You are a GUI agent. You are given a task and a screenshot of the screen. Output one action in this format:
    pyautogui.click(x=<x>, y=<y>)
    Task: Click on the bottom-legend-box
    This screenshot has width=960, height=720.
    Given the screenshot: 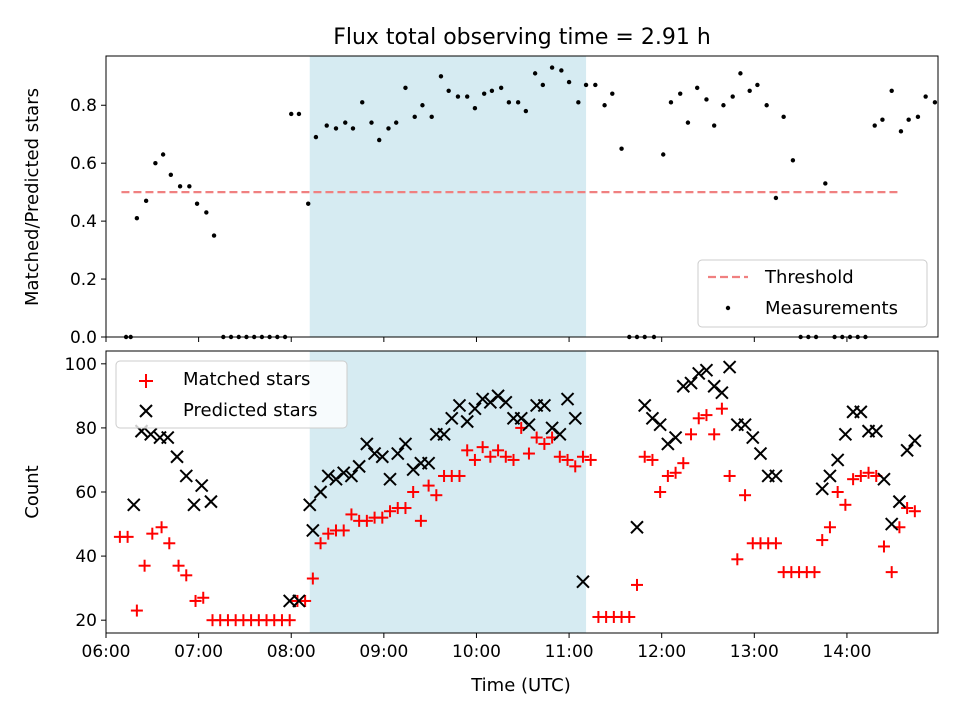 What is the action you would take?
    pyautogui.click(x=231, y=394)
    